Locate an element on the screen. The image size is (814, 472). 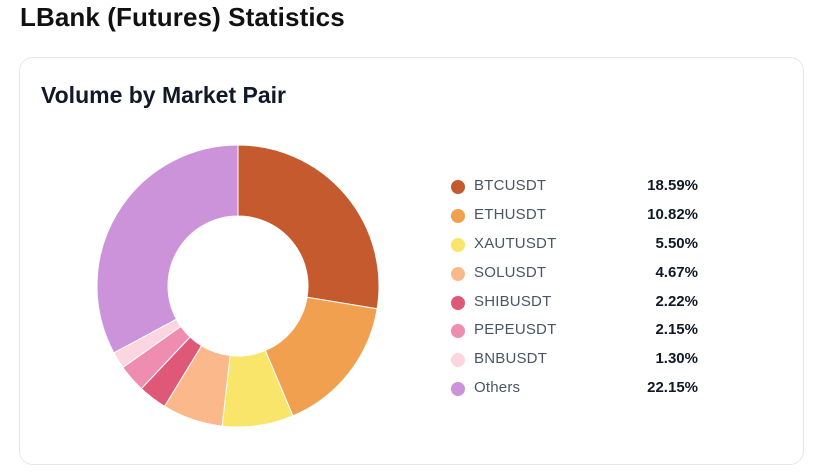
legend-item-solusdt: SOLUSDT 4.67% is located at coordinates (580, 276).